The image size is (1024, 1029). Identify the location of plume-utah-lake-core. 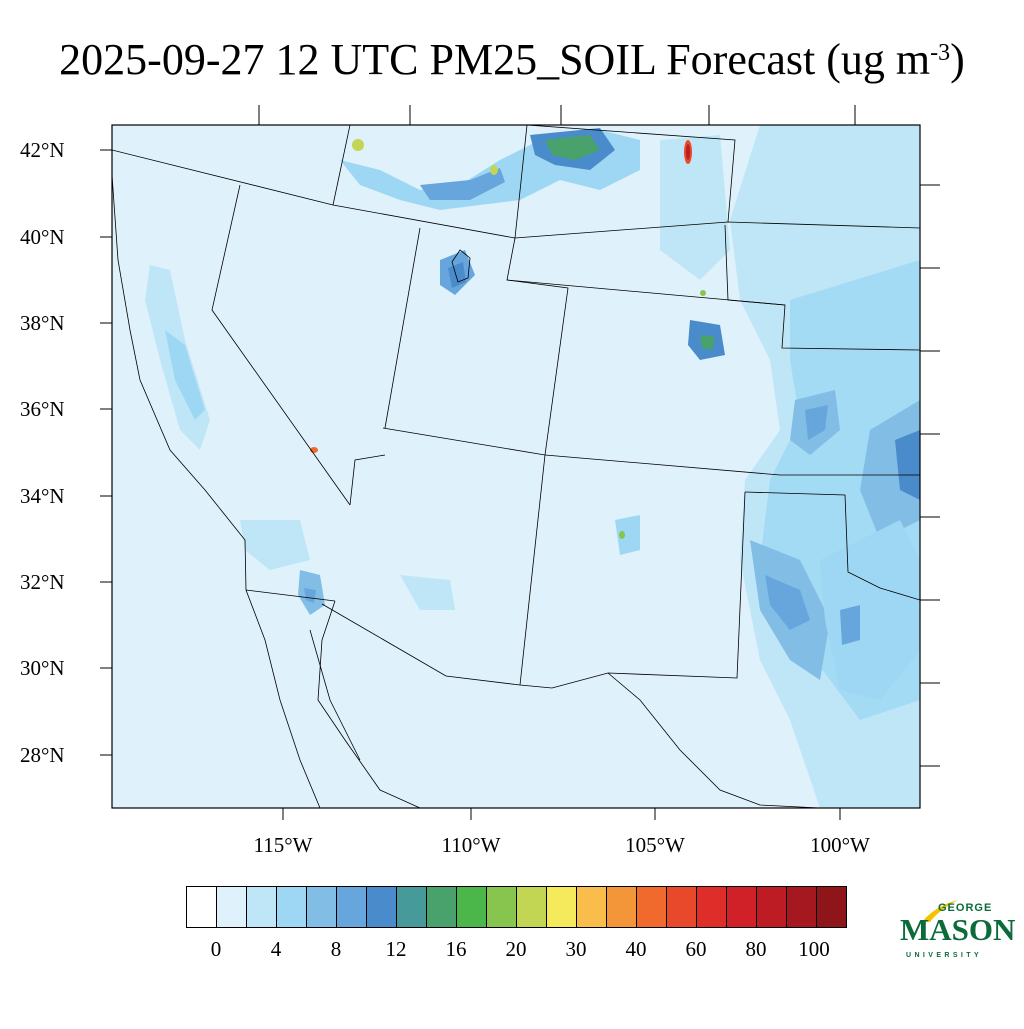
(457, 275).